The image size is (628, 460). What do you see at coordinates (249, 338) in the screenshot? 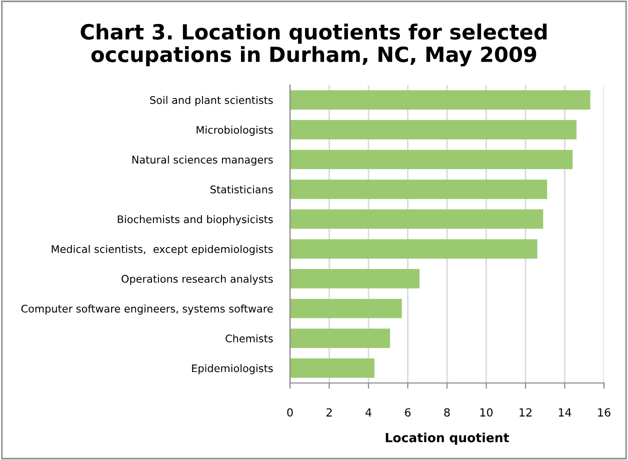
I see `y-tick-label: Chemists` at bounding box center [249, 338].